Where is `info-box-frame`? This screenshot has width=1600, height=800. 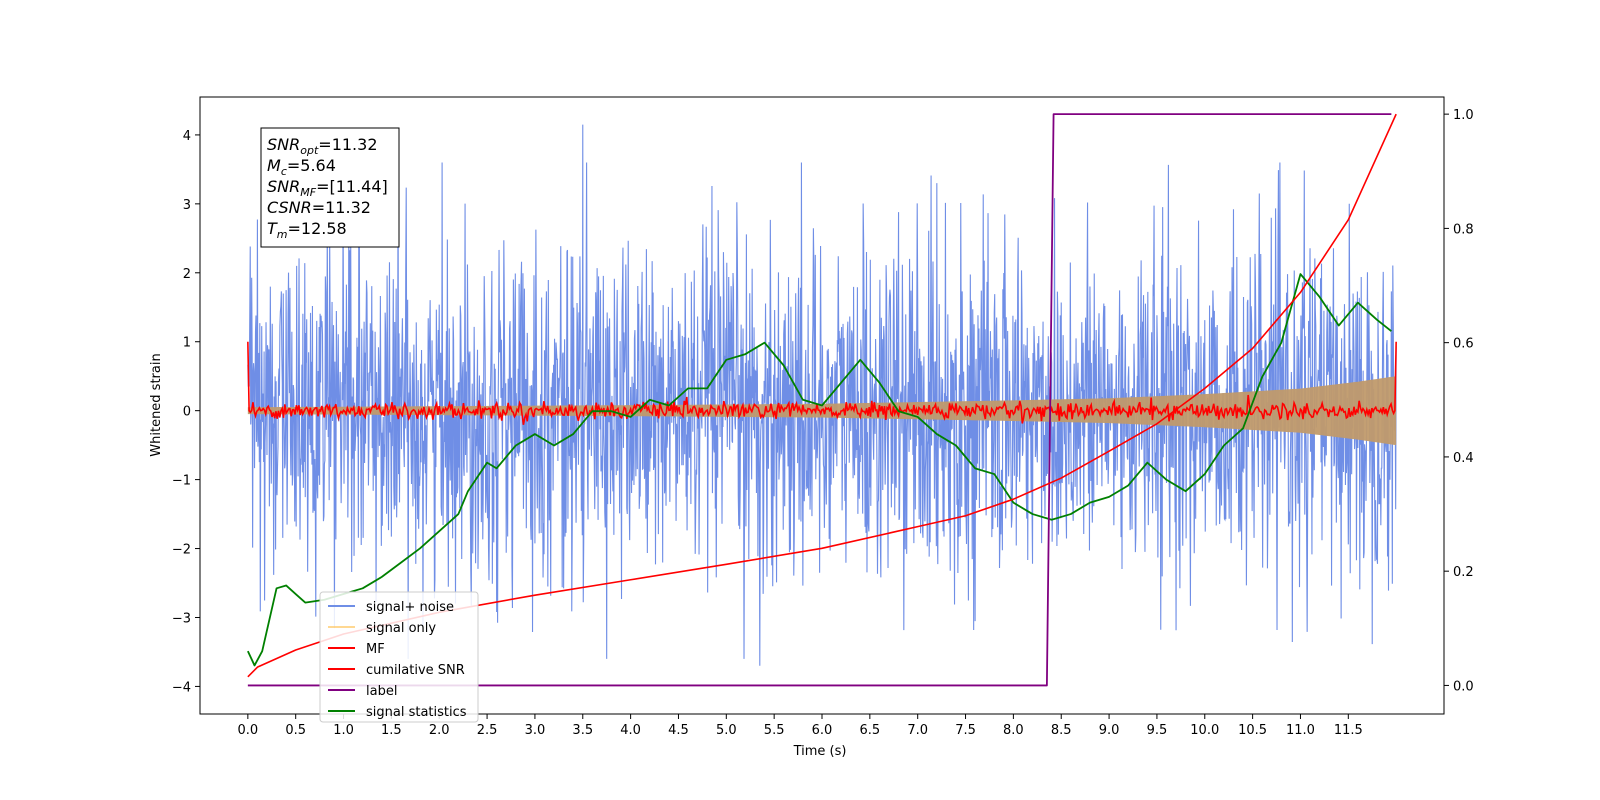 info-box-frame is located at coordinates (330, 187).